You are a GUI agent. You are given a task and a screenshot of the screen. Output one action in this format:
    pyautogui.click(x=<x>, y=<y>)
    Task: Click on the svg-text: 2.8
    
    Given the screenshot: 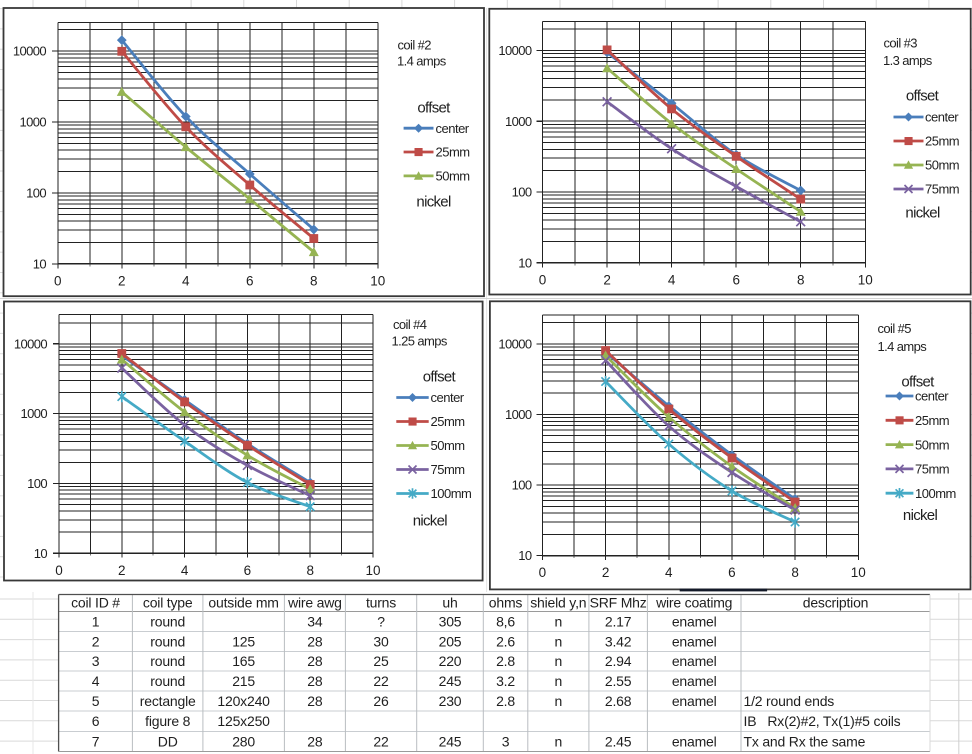 What is the action you would take?
    pyautogui.click(x=505, y=701)
    